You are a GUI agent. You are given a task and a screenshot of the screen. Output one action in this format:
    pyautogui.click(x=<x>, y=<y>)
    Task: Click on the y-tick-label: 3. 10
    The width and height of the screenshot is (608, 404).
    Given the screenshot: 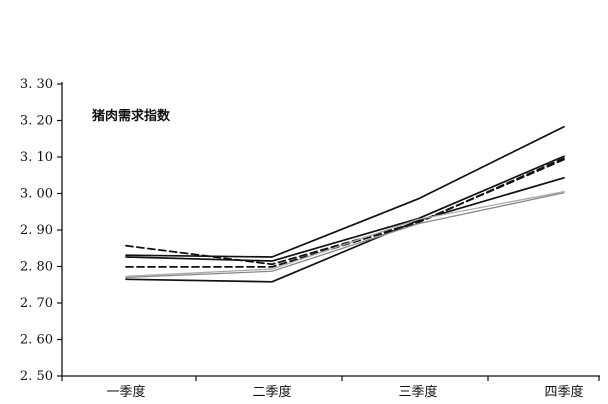 What is the action you would take?
    pyautogui.click(x=36, y=157)
    